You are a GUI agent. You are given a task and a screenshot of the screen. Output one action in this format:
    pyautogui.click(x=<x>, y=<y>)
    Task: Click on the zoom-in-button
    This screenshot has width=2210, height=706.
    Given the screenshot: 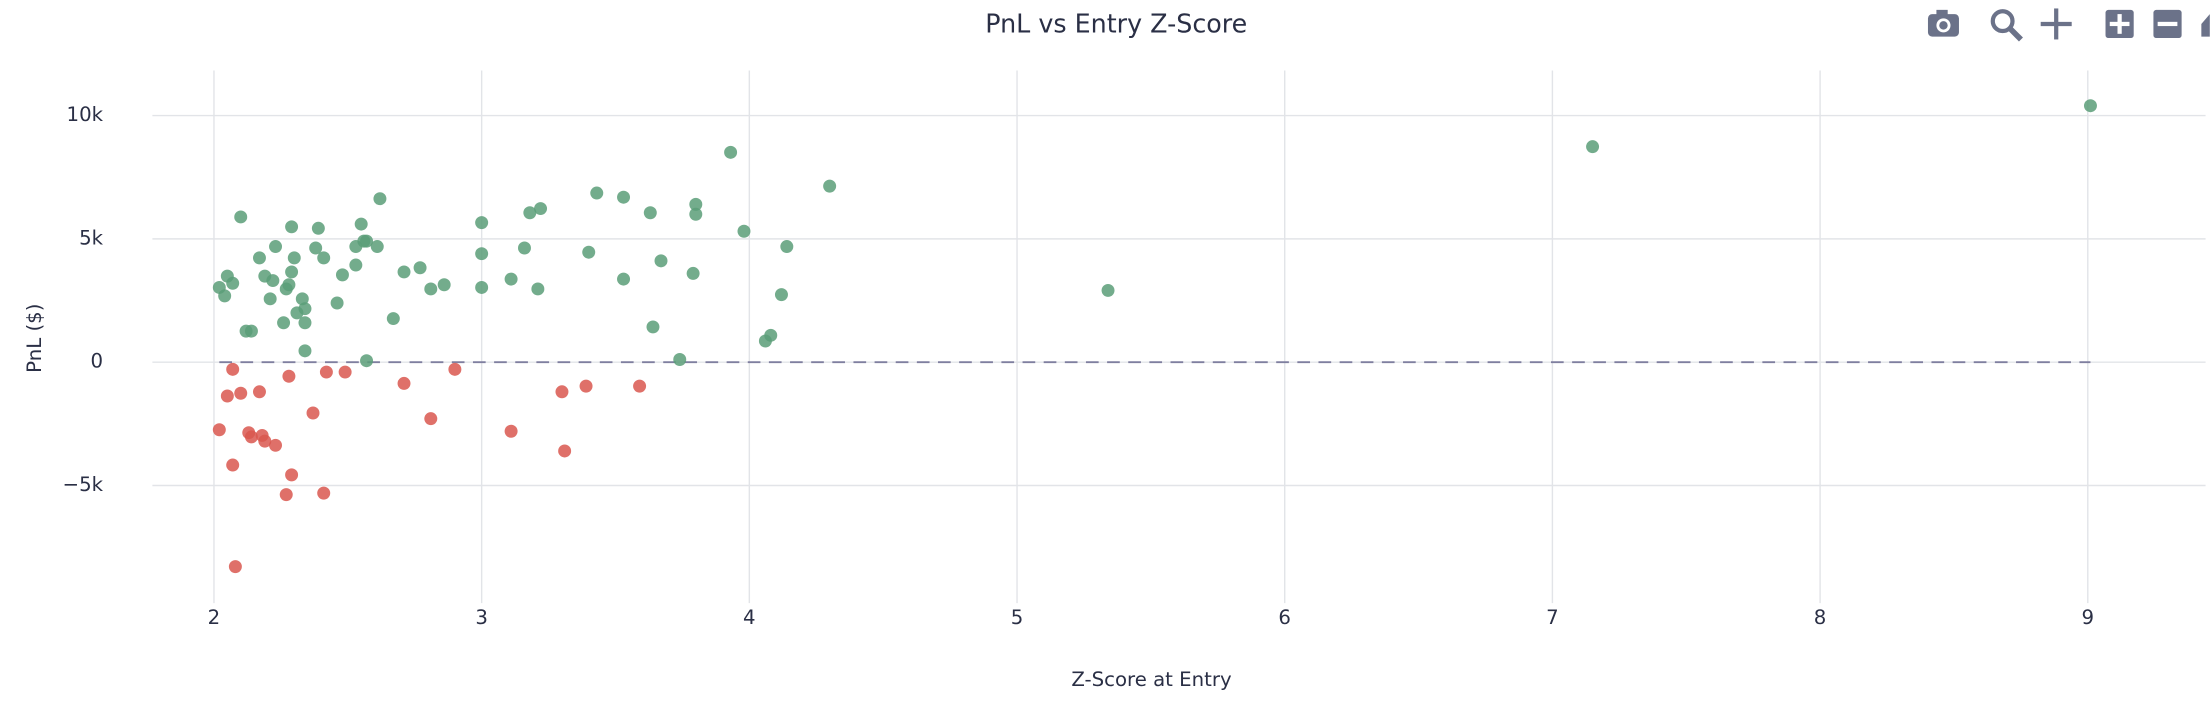 What is the action you would take?
    pyautogui.click(x=2119, y=24)
    